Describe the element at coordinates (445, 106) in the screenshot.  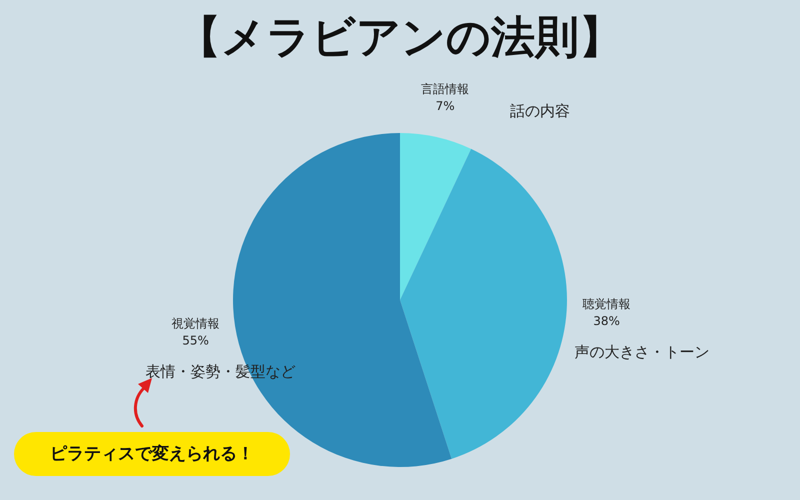
I see `data-label: 7%` at that location.